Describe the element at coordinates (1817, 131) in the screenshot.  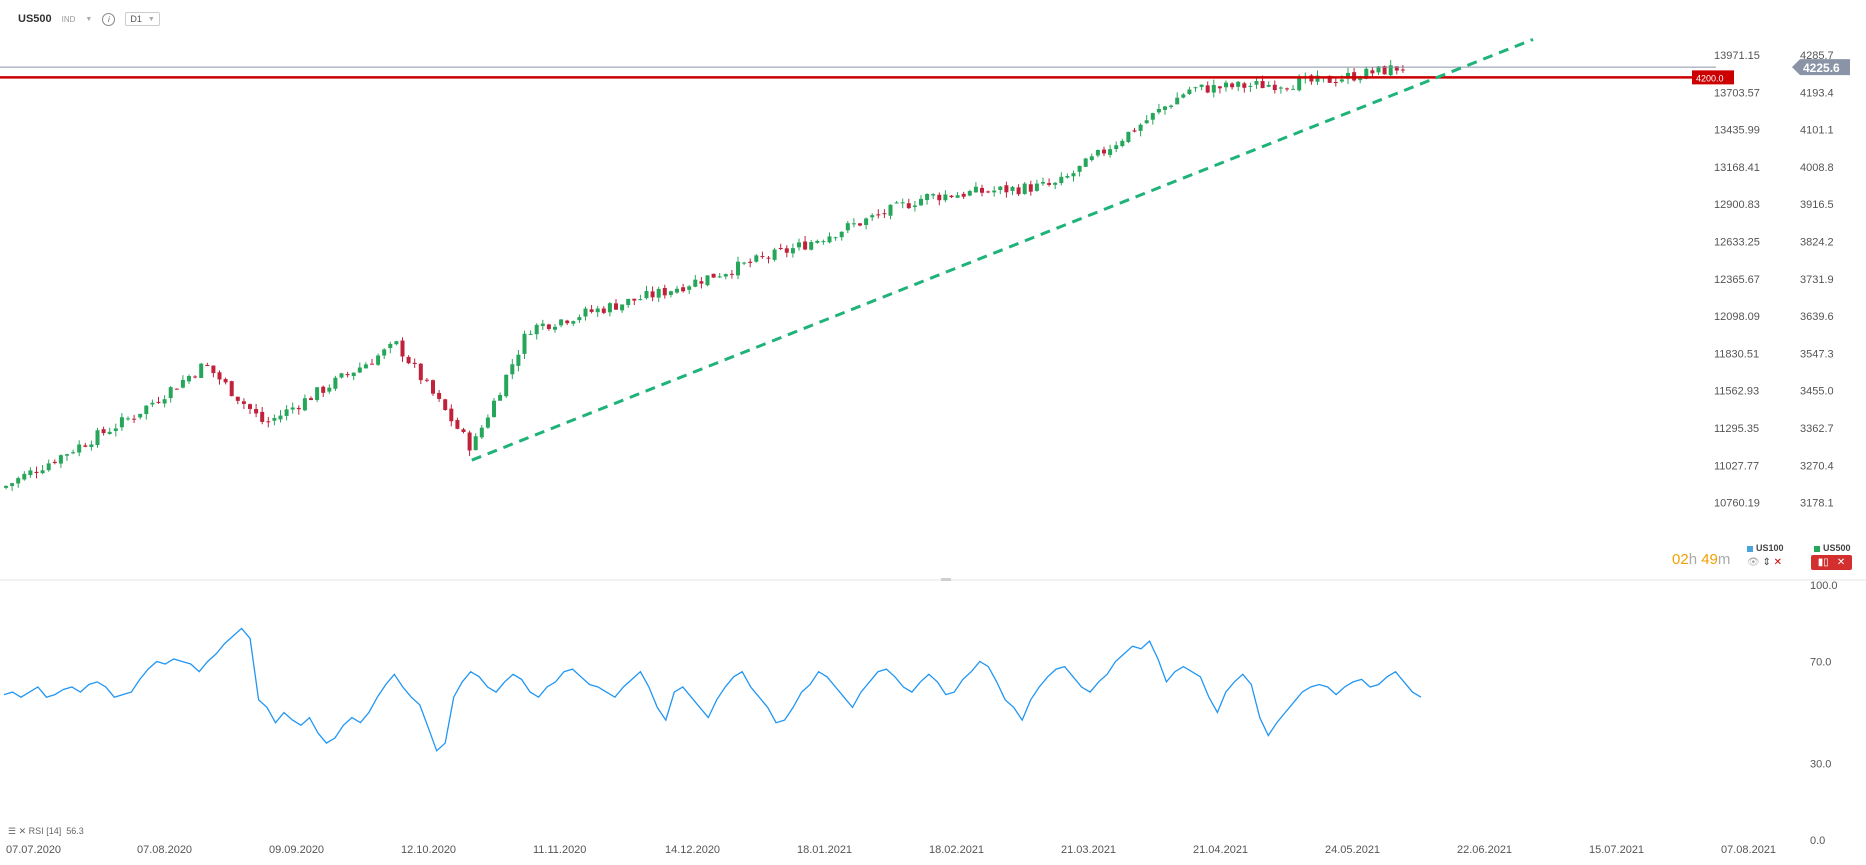
I see `price-tick-label: 4101.1` at that location.